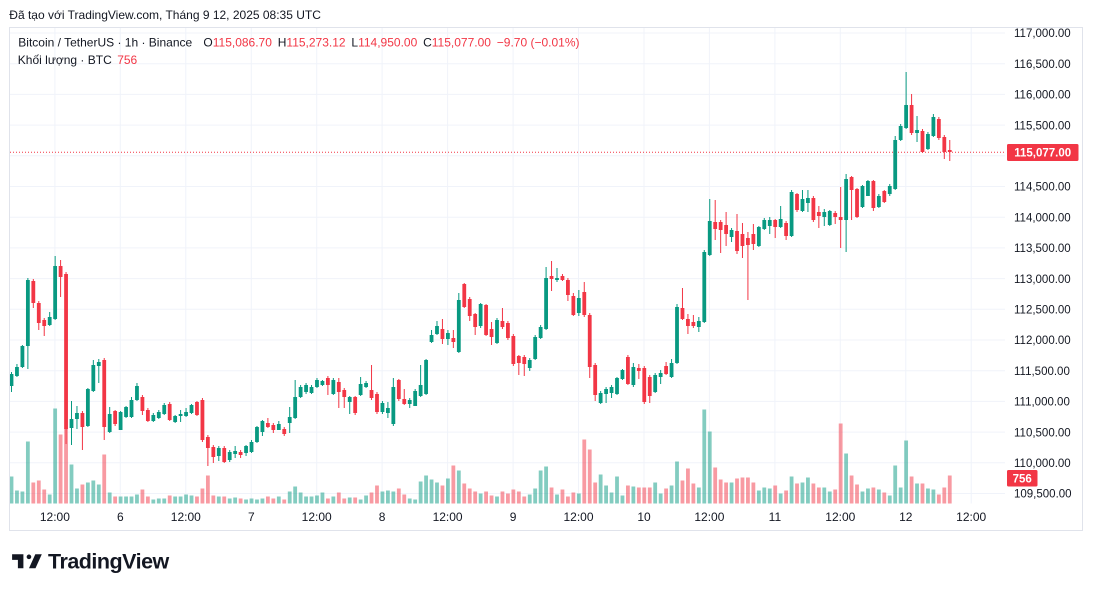 The image size is (1094, 592). I want to click on svg-text:Bitcoin / TetherUS · 1h · Bina: Bitcoin / TetherUS · 1h · Binance, so click(105, 43).